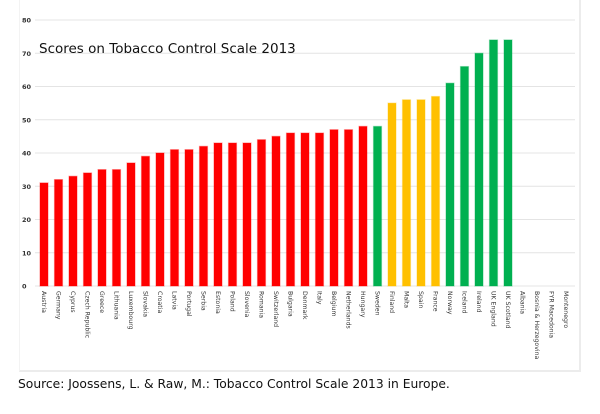 The height and width of the screenshot is (414, 600). I want to click on x-tick-label: Portugal, so click(188, 304).